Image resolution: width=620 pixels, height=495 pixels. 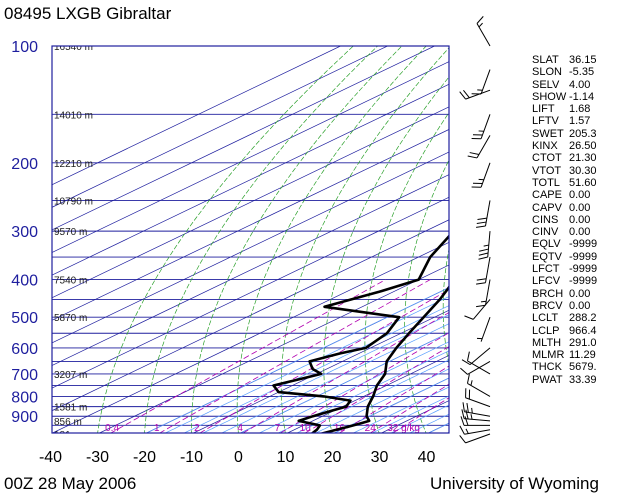 What do you see at coordinates (545, 60) in the screenshot?
I see `index-name: SLAT` at bounding box center [545, 60].